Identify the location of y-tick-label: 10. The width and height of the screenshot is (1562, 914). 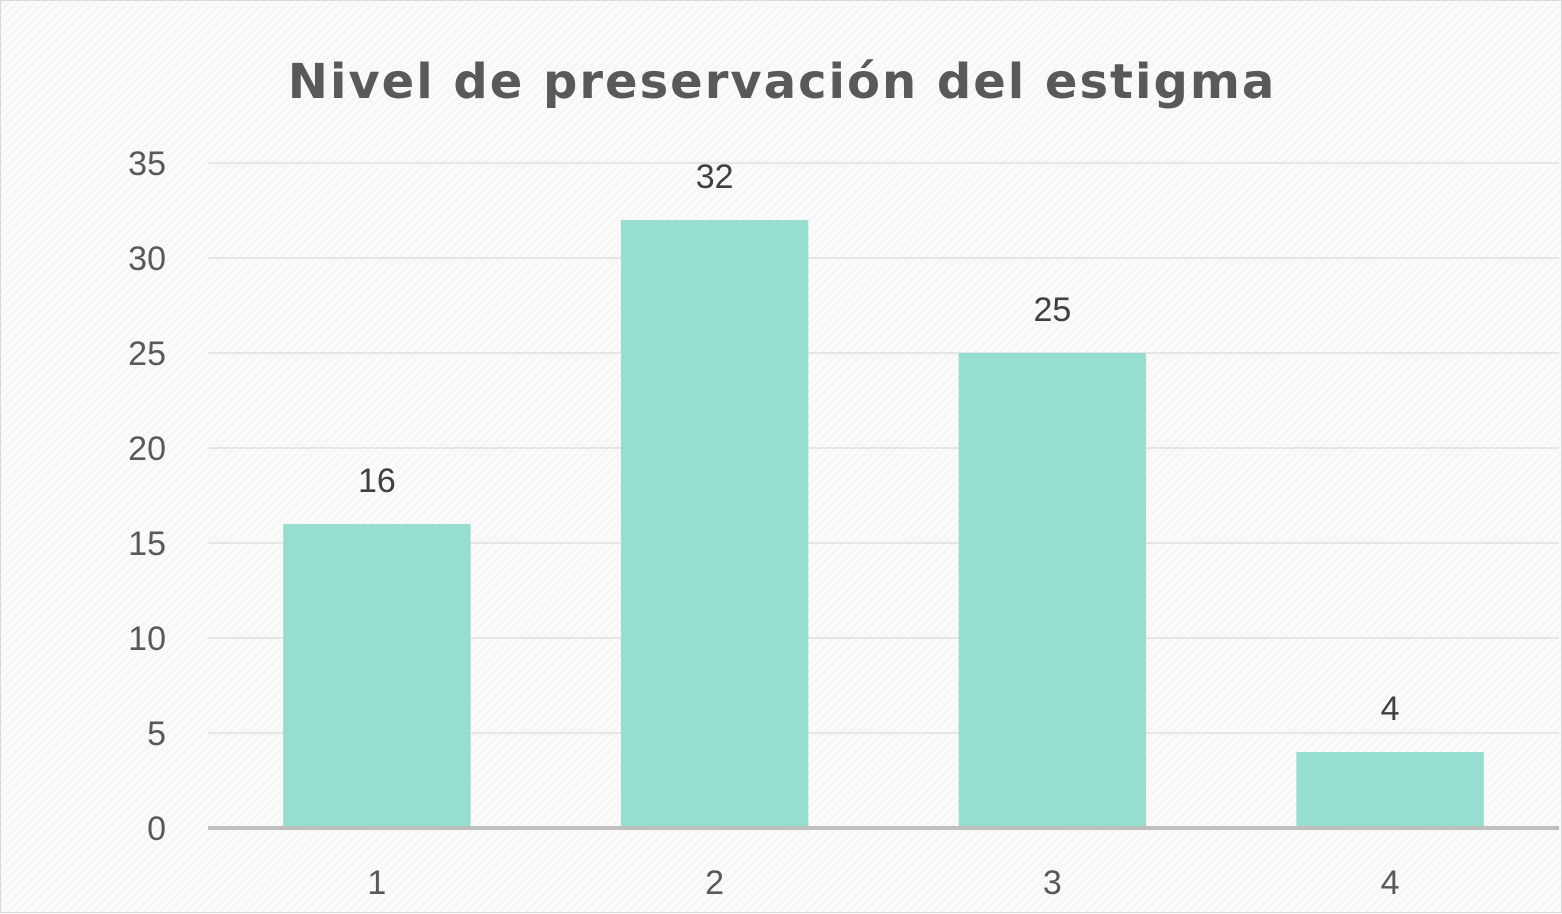
(147, 639).